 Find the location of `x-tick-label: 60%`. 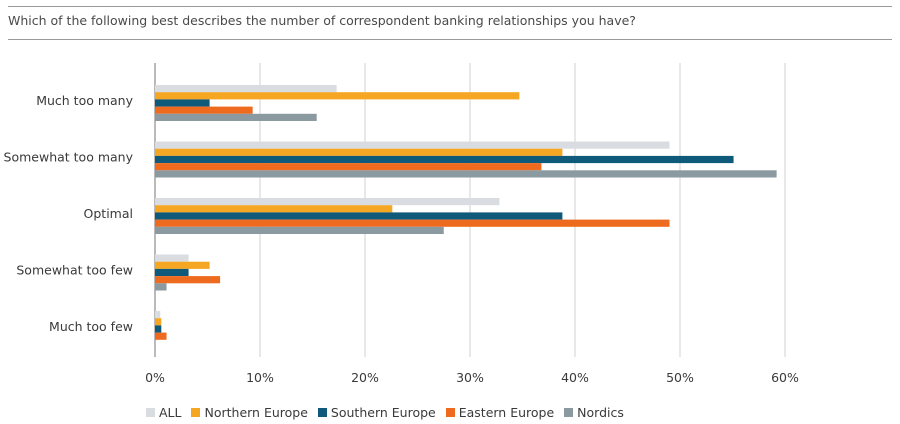

x-tick-label: 60% is located at coordinates (785, 377).